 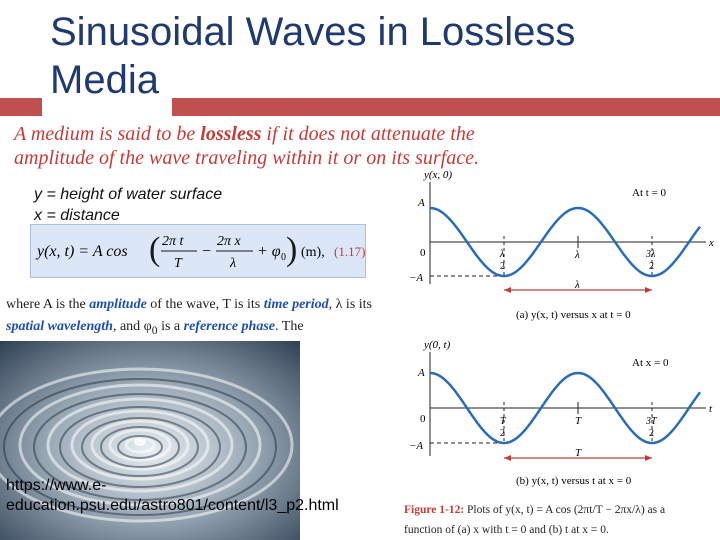 What do you see at coordinates (423, 419) in the screenshot?
I see `bottom-zero: 0` at bounding box center [423, 419].